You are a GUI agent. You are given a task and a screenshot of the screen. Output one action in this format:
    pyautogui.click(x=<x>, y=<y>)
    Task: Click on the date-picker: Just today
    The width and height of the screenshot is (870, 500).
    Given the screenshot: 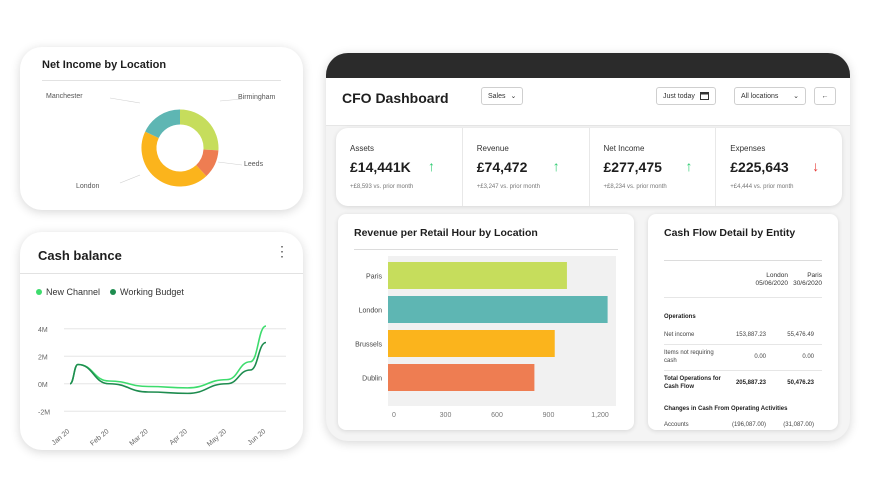 What is the action you would take?
    pyautogui.click(x=686, y=96)
    